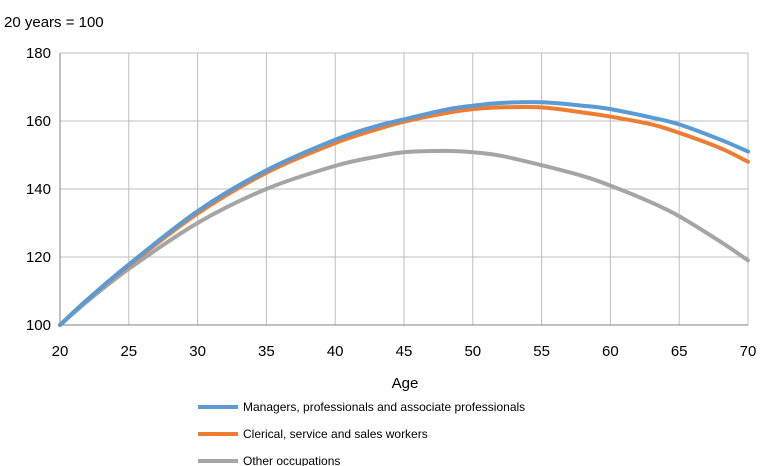  Describe the element at coordinates (38, 325) in the screenshot. I see `y-tick-label: 100` at that location.